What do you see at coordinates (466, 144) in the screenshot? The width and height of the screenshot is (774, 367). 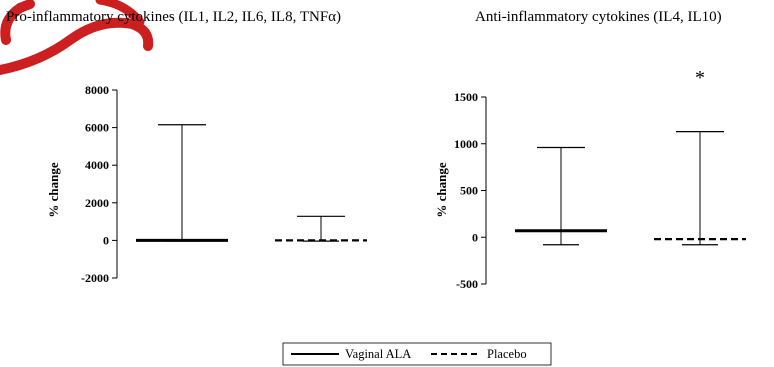 I see `y-tick-label: 1000` at bounding box center [466, 144].